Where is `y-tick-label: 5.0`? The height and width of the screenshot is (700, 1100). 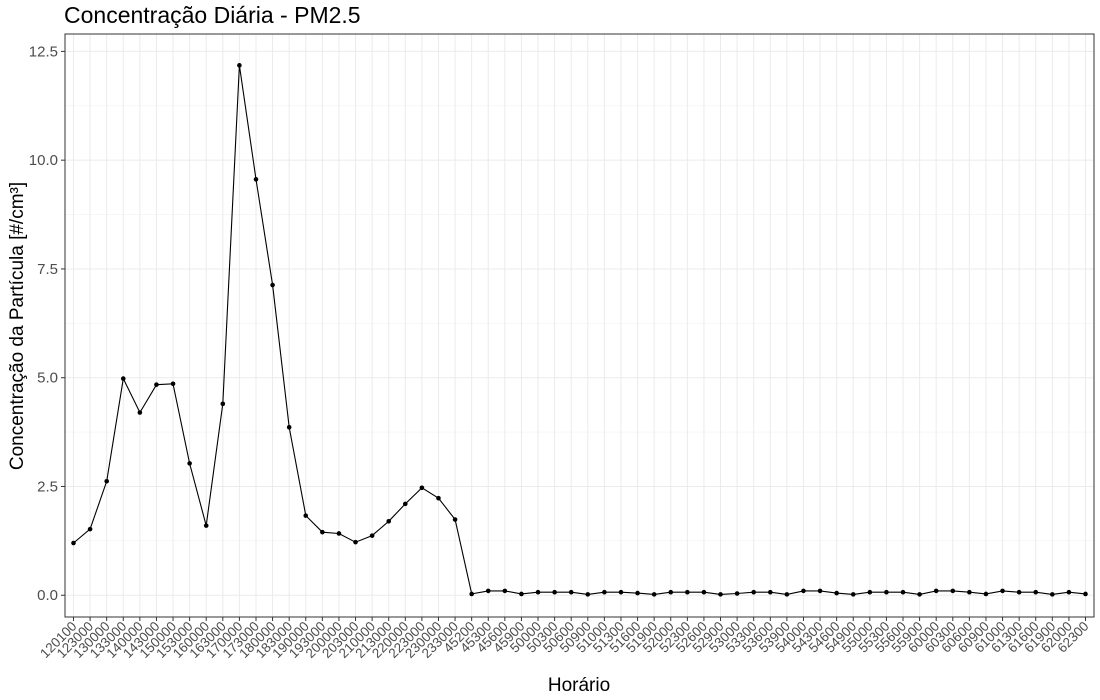
y-tick-label: 5.0 is located at coordinates (47, 378).